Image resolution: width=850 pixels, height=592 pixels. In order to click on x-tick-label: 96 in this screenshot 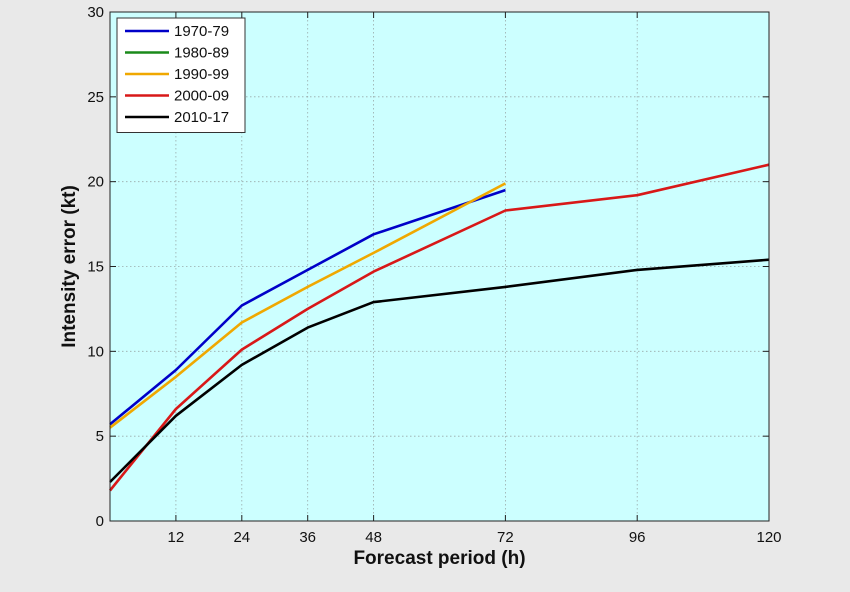, I will do `click(637, 537)`.